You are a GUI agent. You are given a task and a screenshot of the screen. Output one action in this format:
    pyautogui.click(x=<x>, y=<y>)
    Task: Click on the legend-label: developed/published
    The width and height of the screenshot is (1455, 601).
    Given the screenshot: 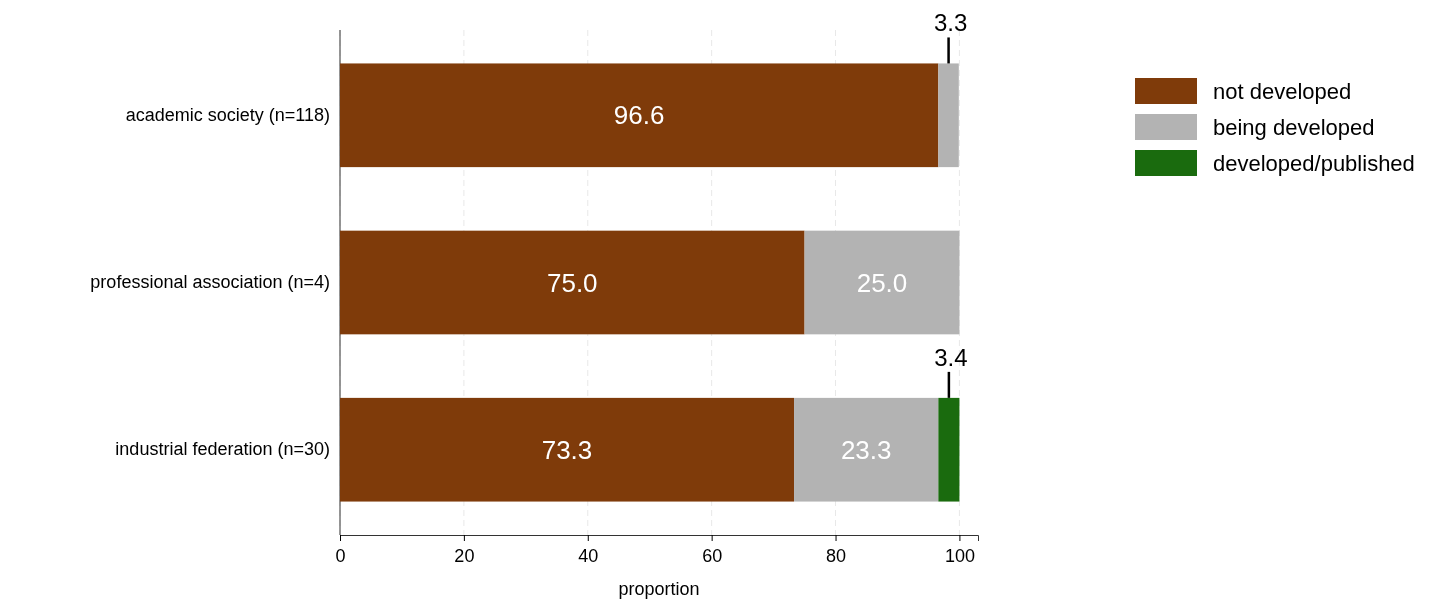 What is the action you would take?
    pyautogui.click(x=1314, y=163)
    